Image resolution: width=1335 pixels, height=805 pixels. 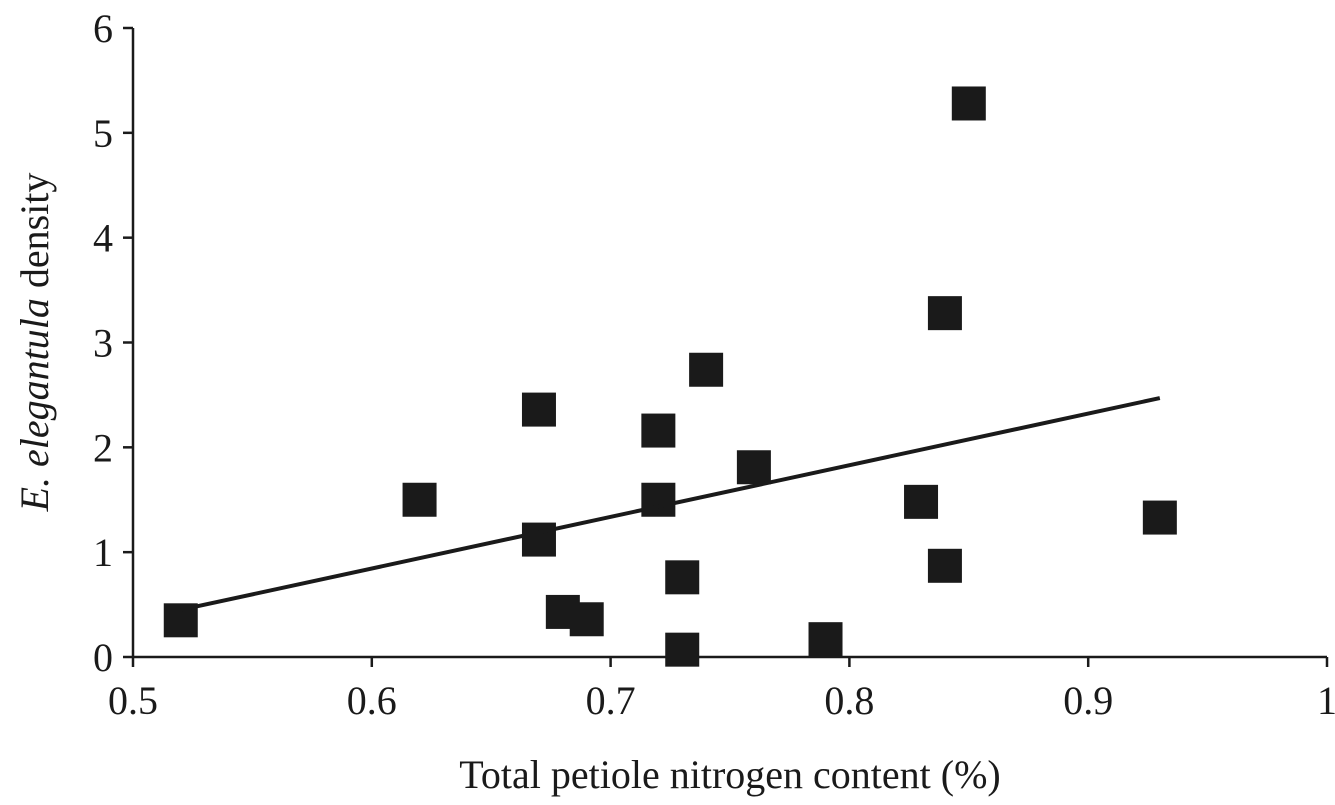 What do you see at coordinates (34, 405) in the screenshot?
I see `y-axis-title-part: E. elegantula` at bounding box center [34, 405].